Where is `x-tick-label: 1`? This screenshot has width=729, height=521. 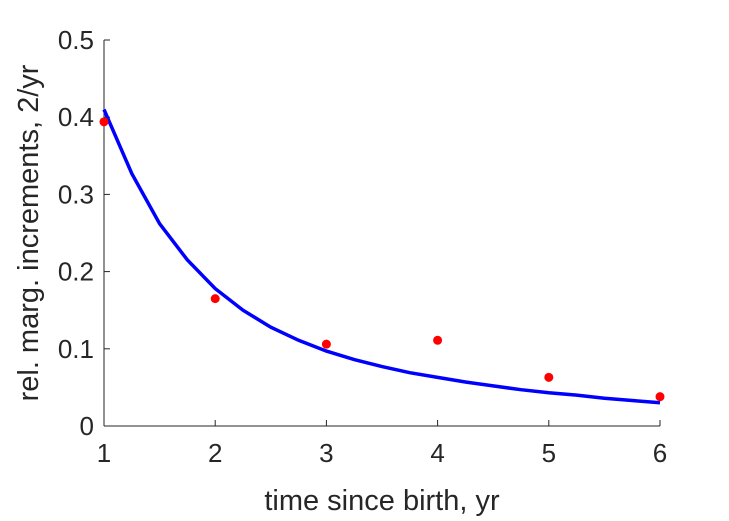
x-tick-label: 1 is located at coordinates (104, 453).